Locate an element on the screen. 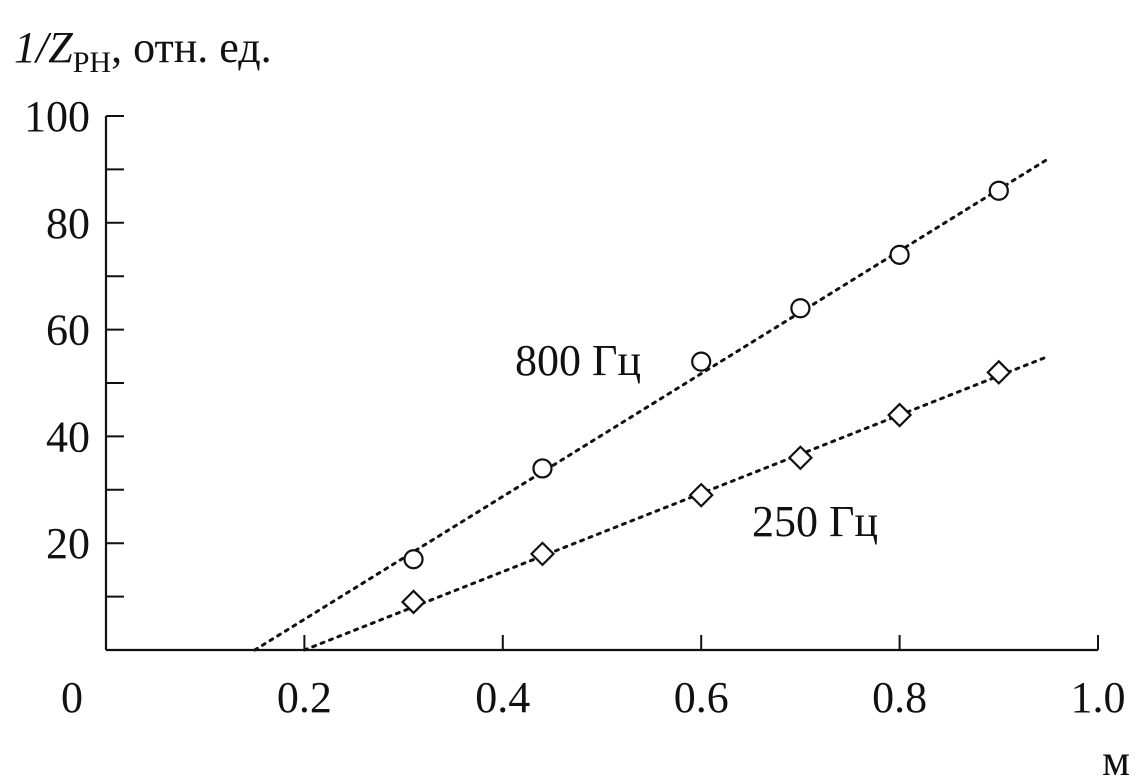 The image size is (1139, 780). y-tick-label-1: 40 is located at coordinates (68, 436).